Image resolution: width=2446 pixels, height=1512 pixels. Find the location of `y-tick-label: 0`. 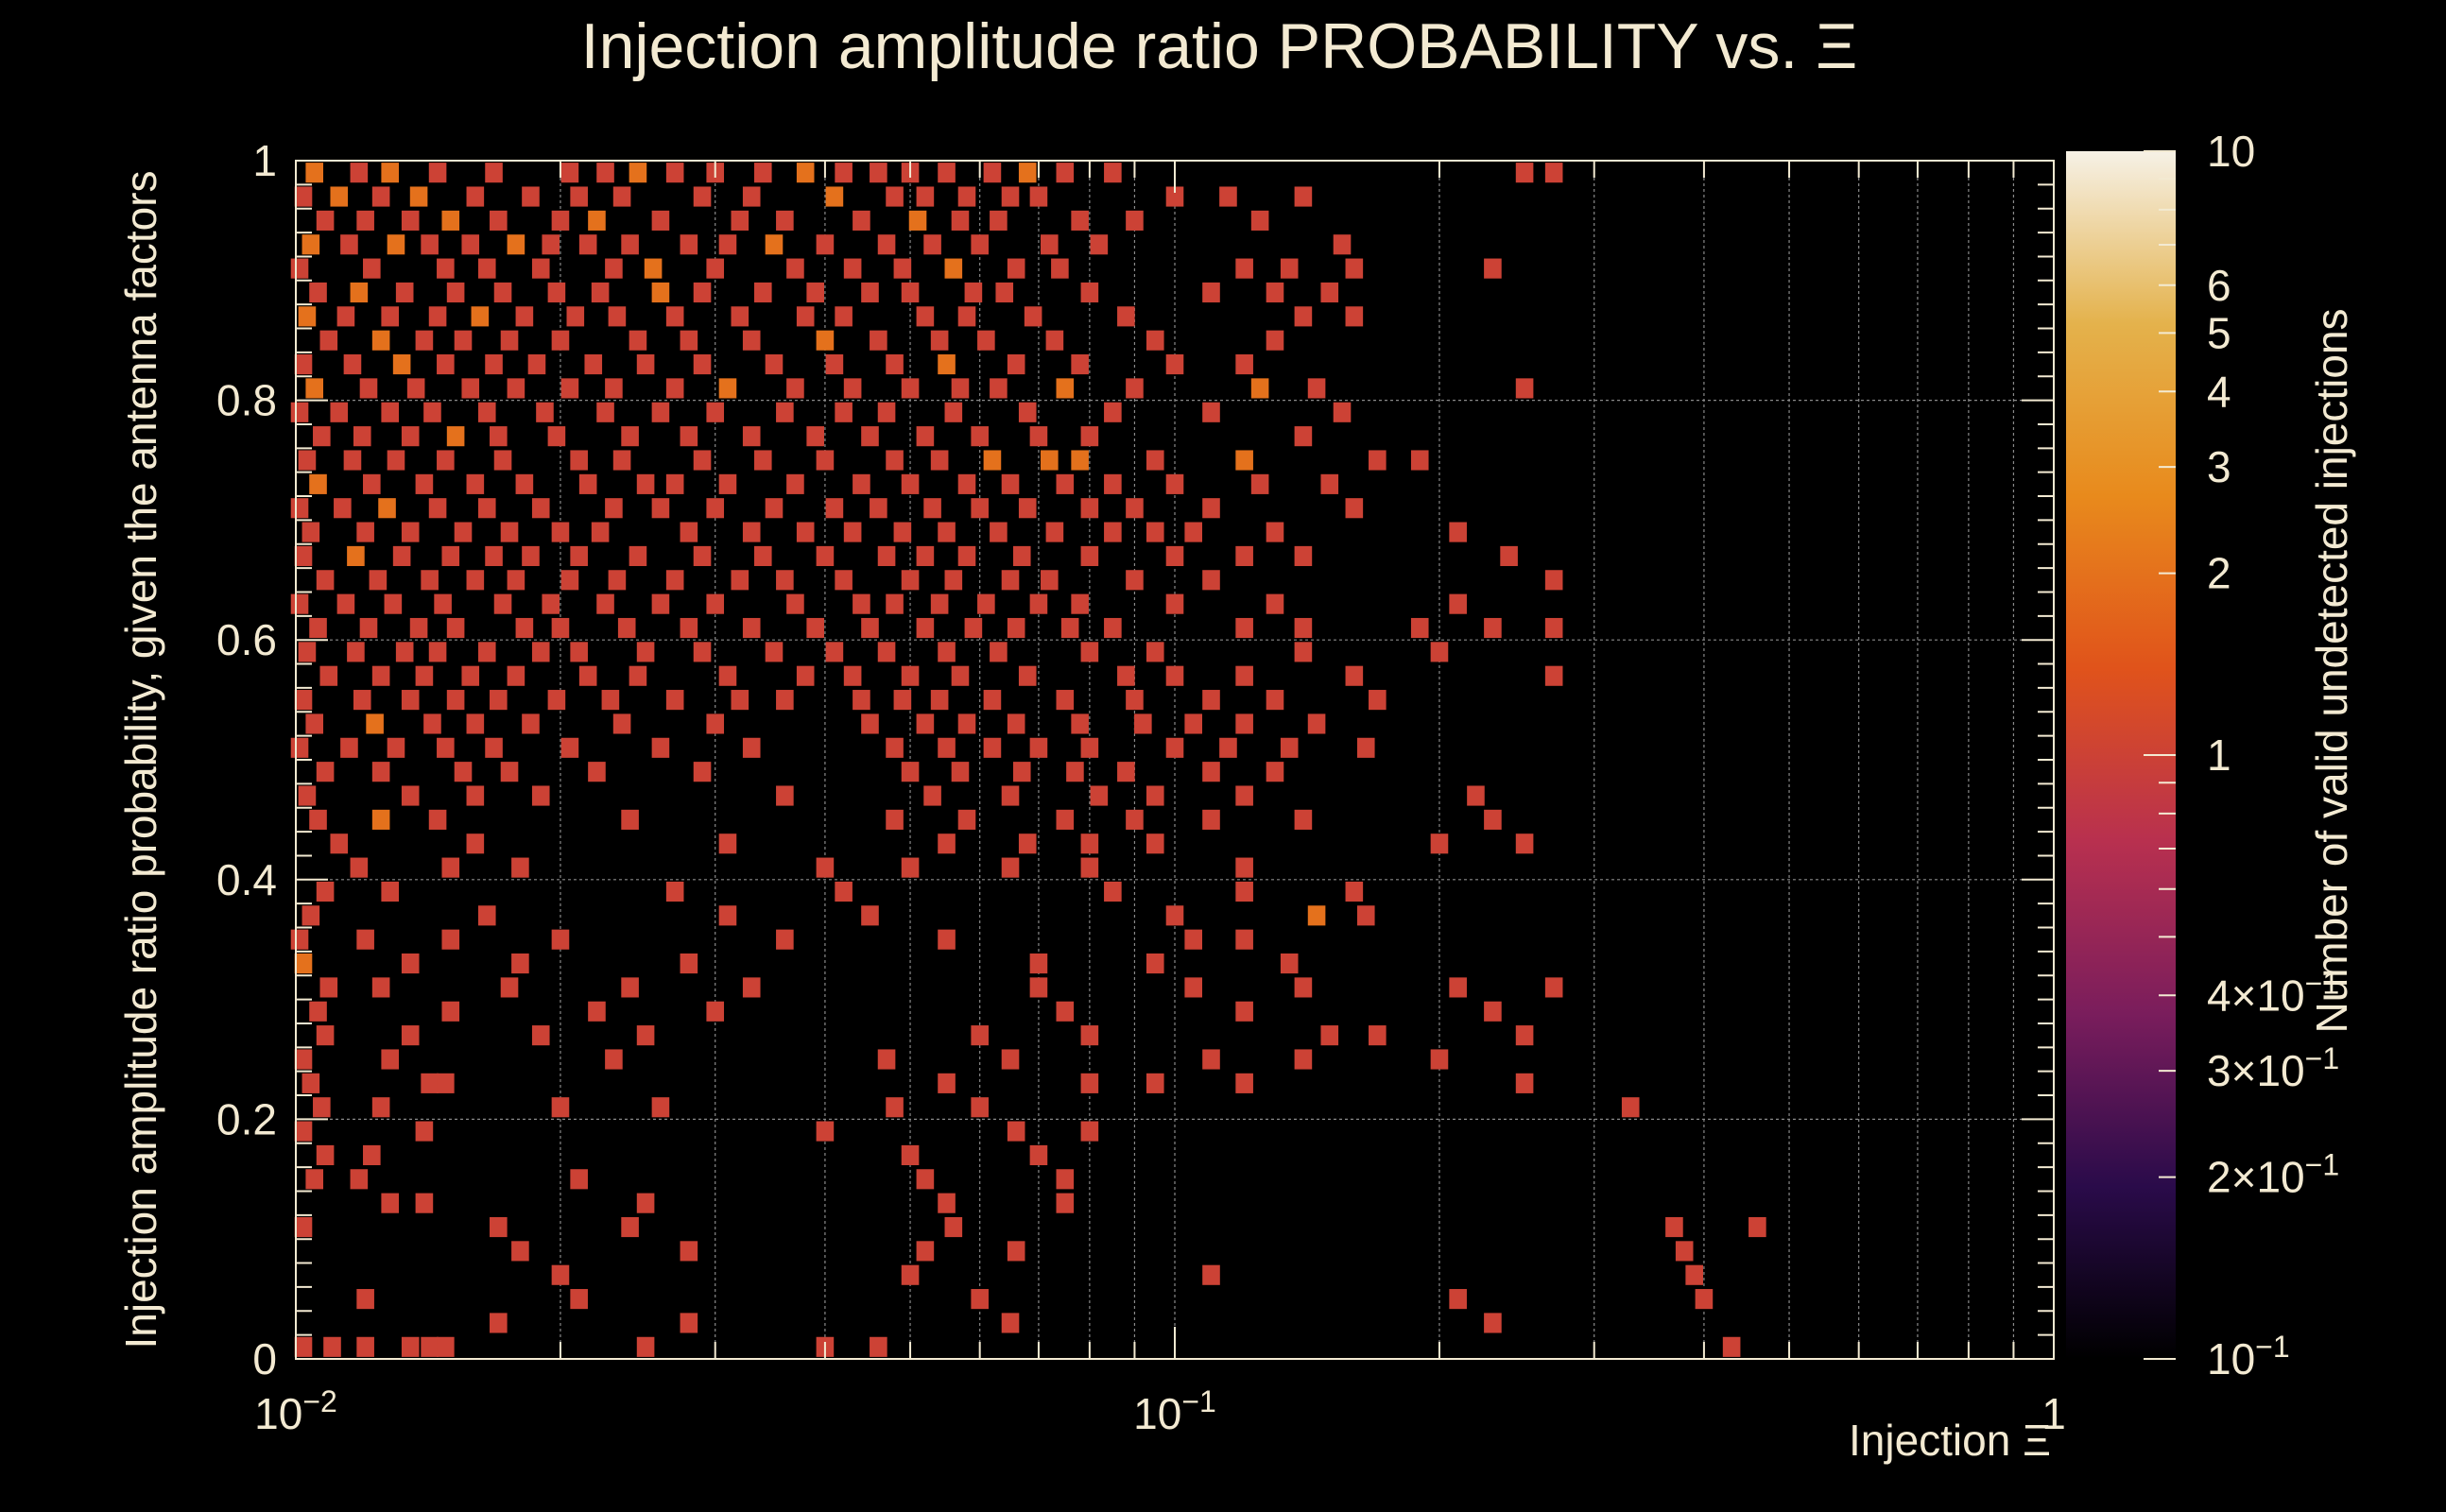

y-tick-label: 0 is located at coordinates (264, 1358).